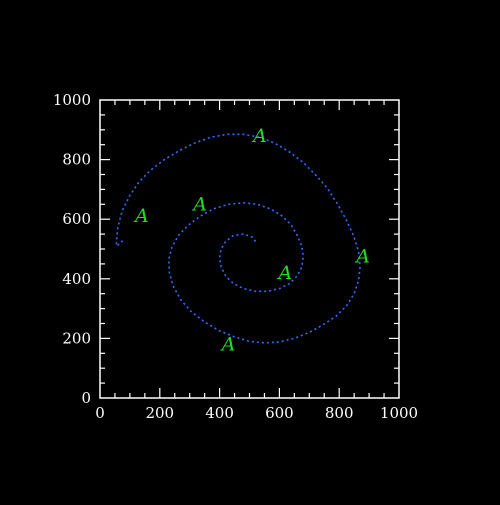  What do you see at coordinates (76, 219) in the screenshot?
I see `y-tick-label: 600` at bounding box center [76, 219].